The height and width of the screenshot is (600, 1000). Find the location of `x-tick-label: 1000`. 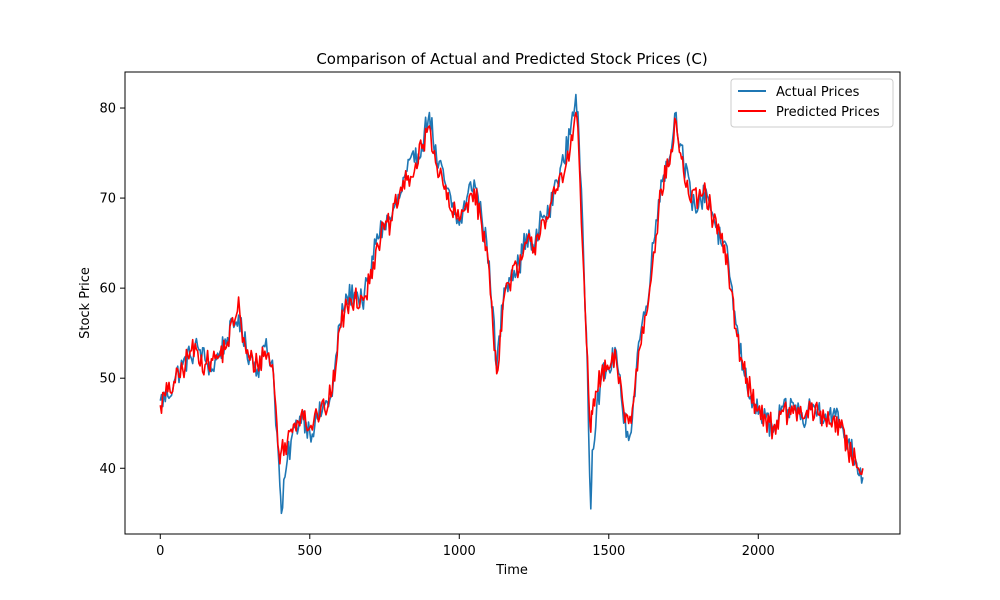

x-tick-label: 1000 is located at coordinates (459, 551).